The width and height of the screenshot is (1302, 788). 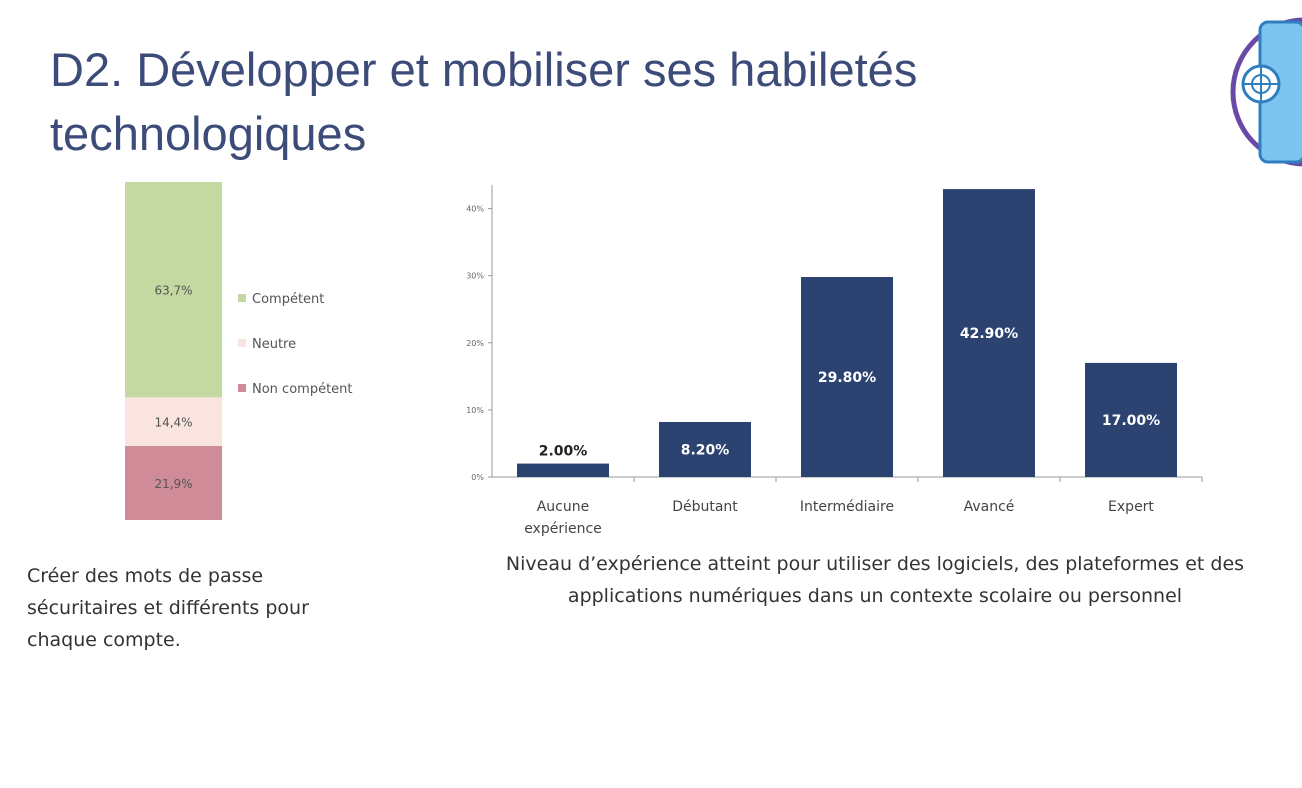 What do you see at coordinates (705, 507) in the screenshot?
I see `x-tick-label: Débutant` at bounding box center [705, 507].